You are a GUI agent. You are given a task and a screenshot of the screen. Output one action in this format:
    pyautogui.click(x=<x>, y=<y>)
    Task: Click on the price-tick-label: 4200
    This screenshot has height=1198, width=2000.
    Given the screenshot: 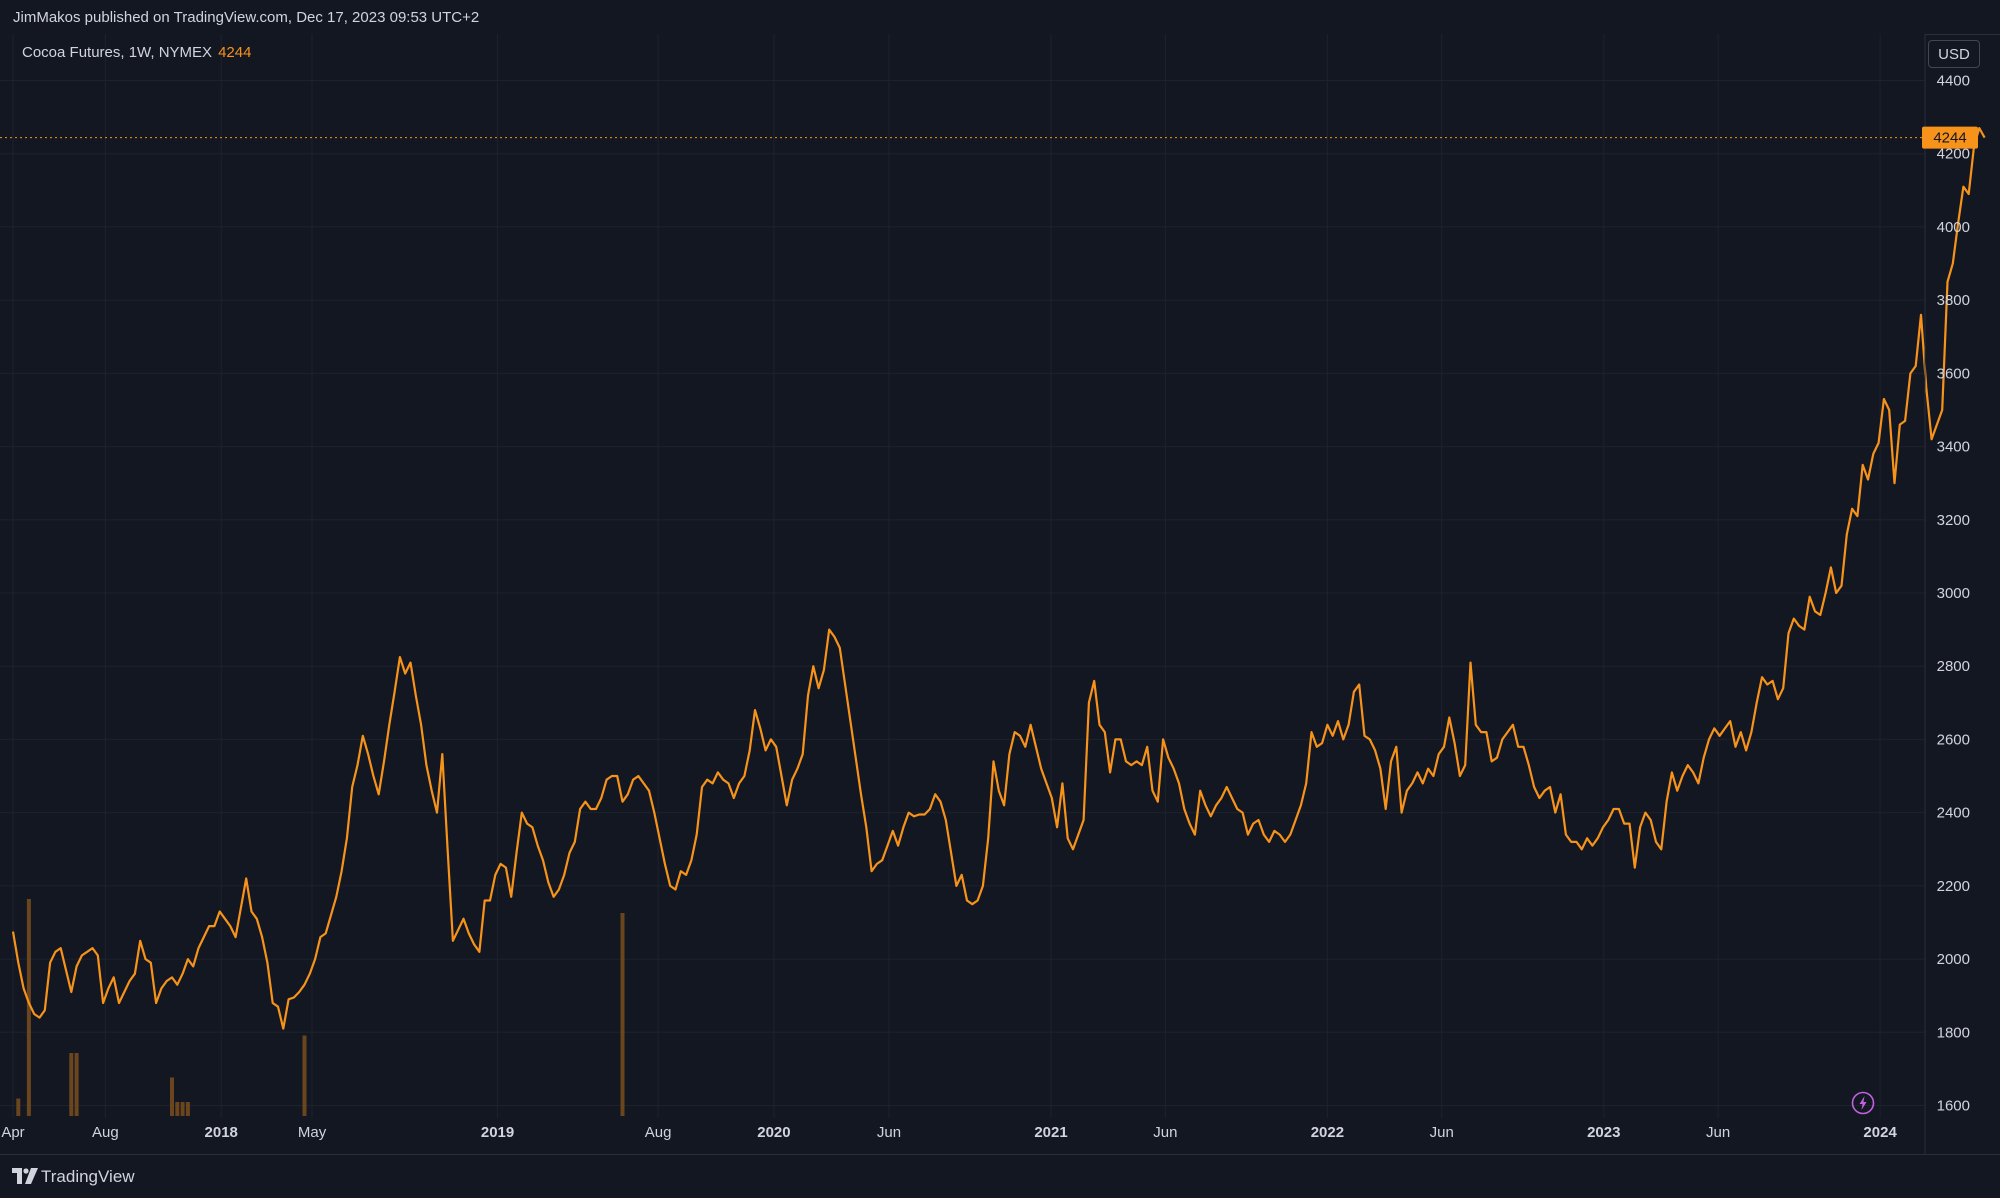 What is the action you would take?
    pyautogui.click(x=1953, y=154)
    